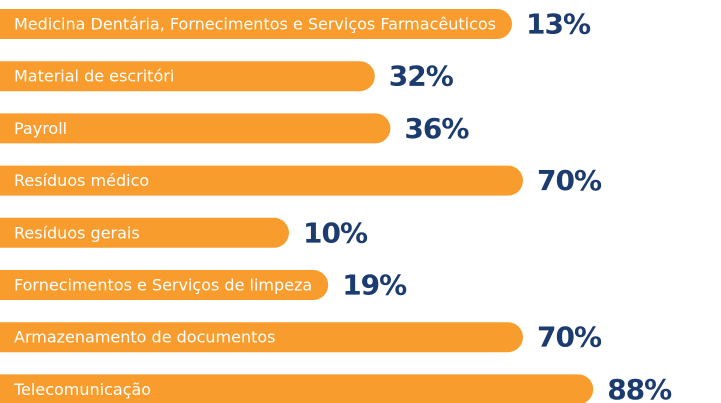  I want to click on value-label: 36%, so click(436, 128).